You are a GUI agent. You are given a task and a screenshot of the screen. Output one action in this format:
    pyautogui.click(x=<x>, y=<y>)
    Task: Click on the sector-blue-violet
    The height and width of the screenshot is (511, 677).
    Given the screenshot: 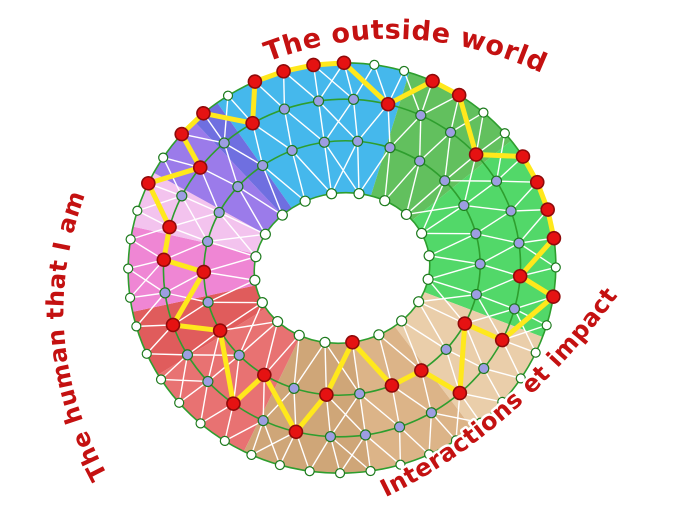 What is the action you would take?
    pyautogui.click(x=243, y=159)
    